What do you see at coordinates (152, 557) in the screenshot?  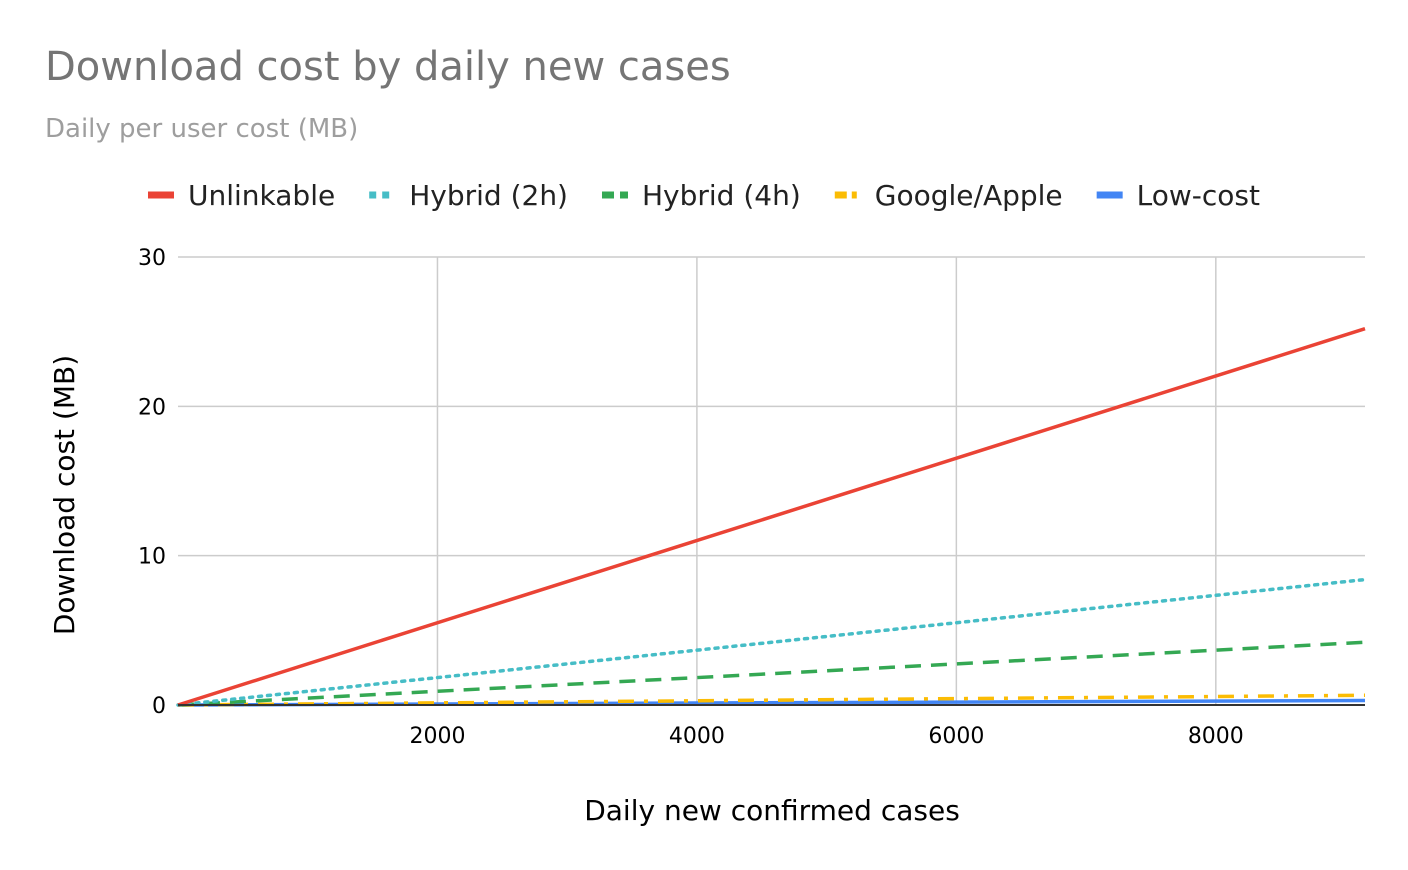 I see `y-tick-label: 10` at bounding box center [152, 557].